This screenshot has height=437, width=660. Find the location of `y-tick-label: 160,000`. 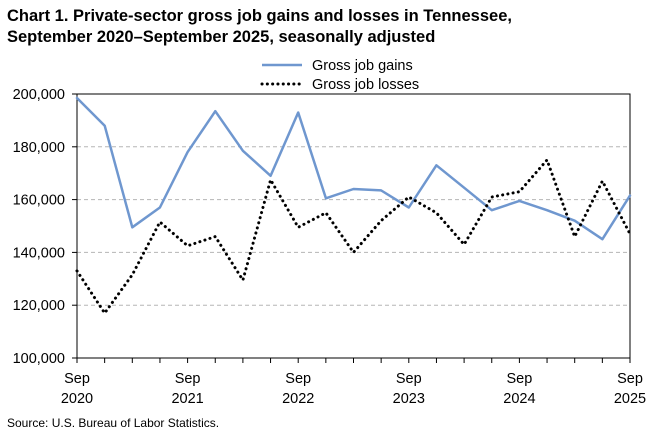

y-tick-label: 160,000 is located at coordinates (39, 201).